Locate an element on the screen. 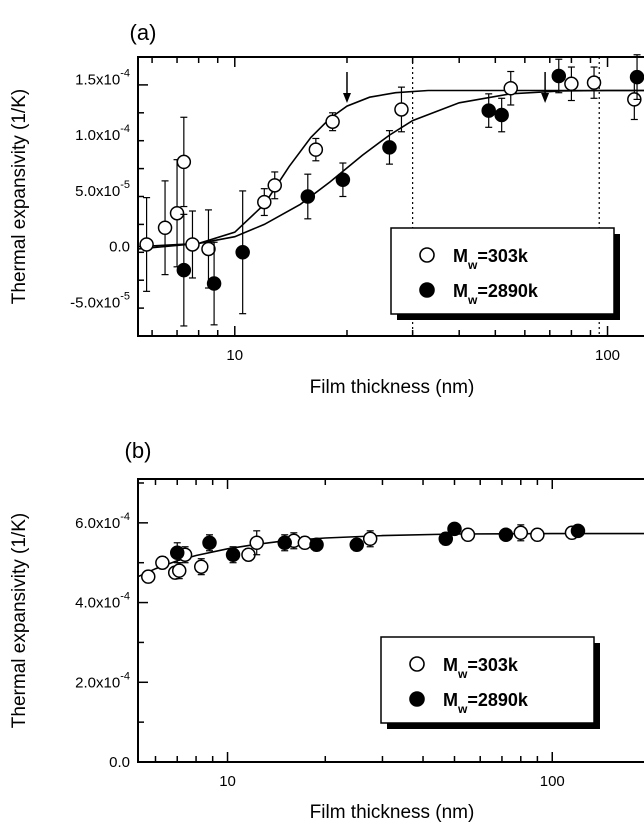 The width and height of the screenshot is (644, 827). series-filled is located at coordinates (377, 542).